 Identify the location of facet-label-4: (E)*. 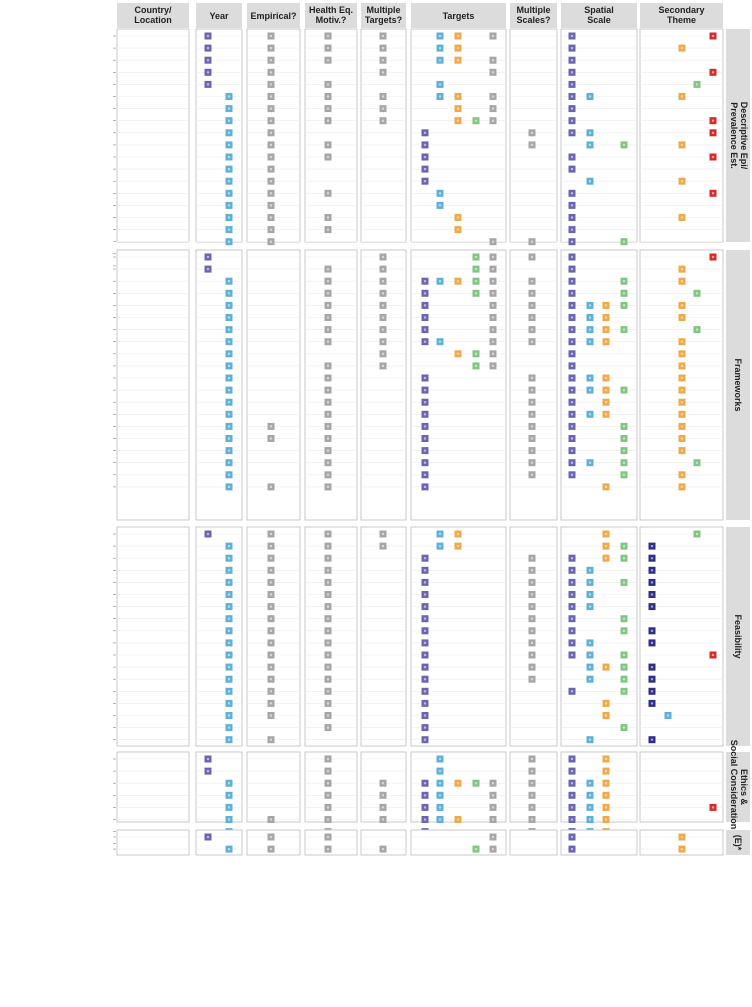
(738, 843).